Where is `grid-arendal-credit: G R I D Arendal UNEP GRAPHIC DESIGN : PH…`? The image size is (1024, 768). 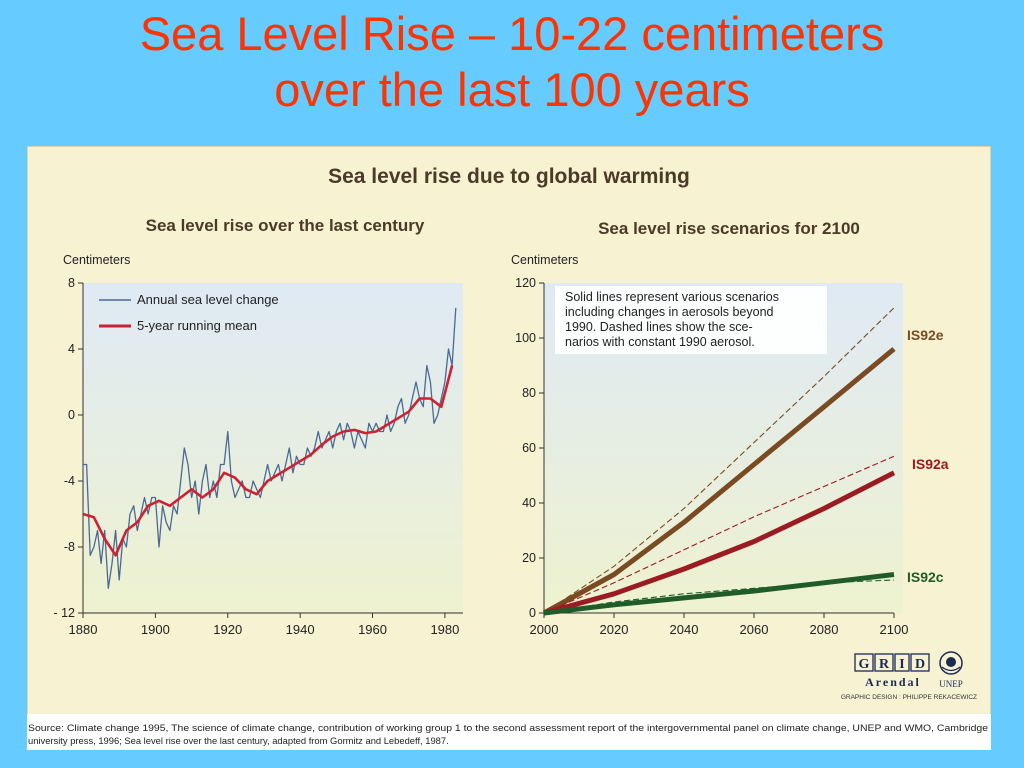
grid-arendal-credit: G R I D Arendal UNEP GRAPHIC DESIGN : PH… is located at coordinates (909, 676).